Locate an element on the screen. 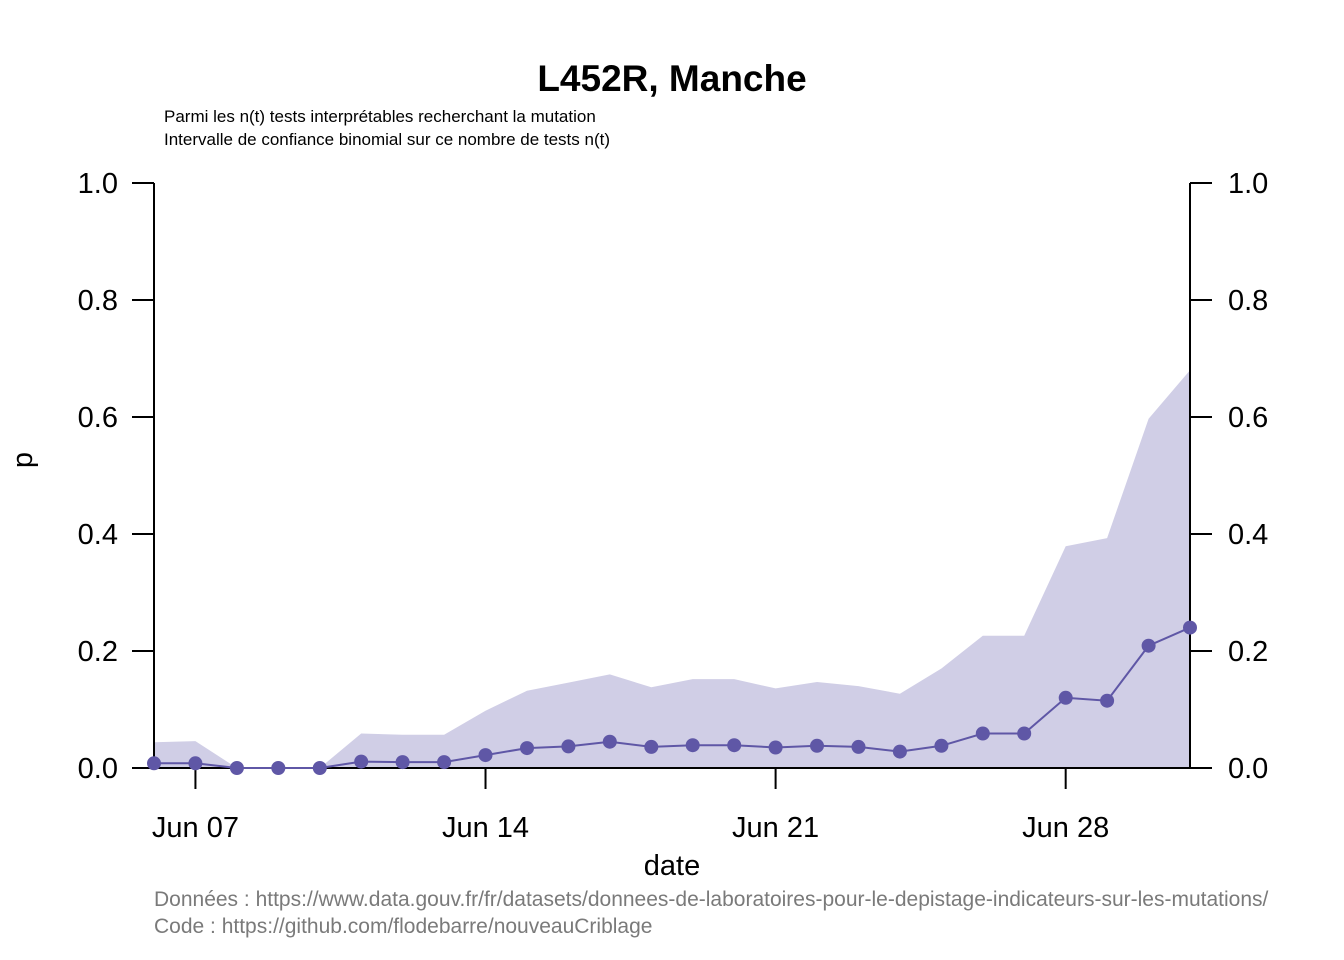 The image size is (1344, 960). y-tick-label-right: 1.0 is located at coordinates (1248, 184).